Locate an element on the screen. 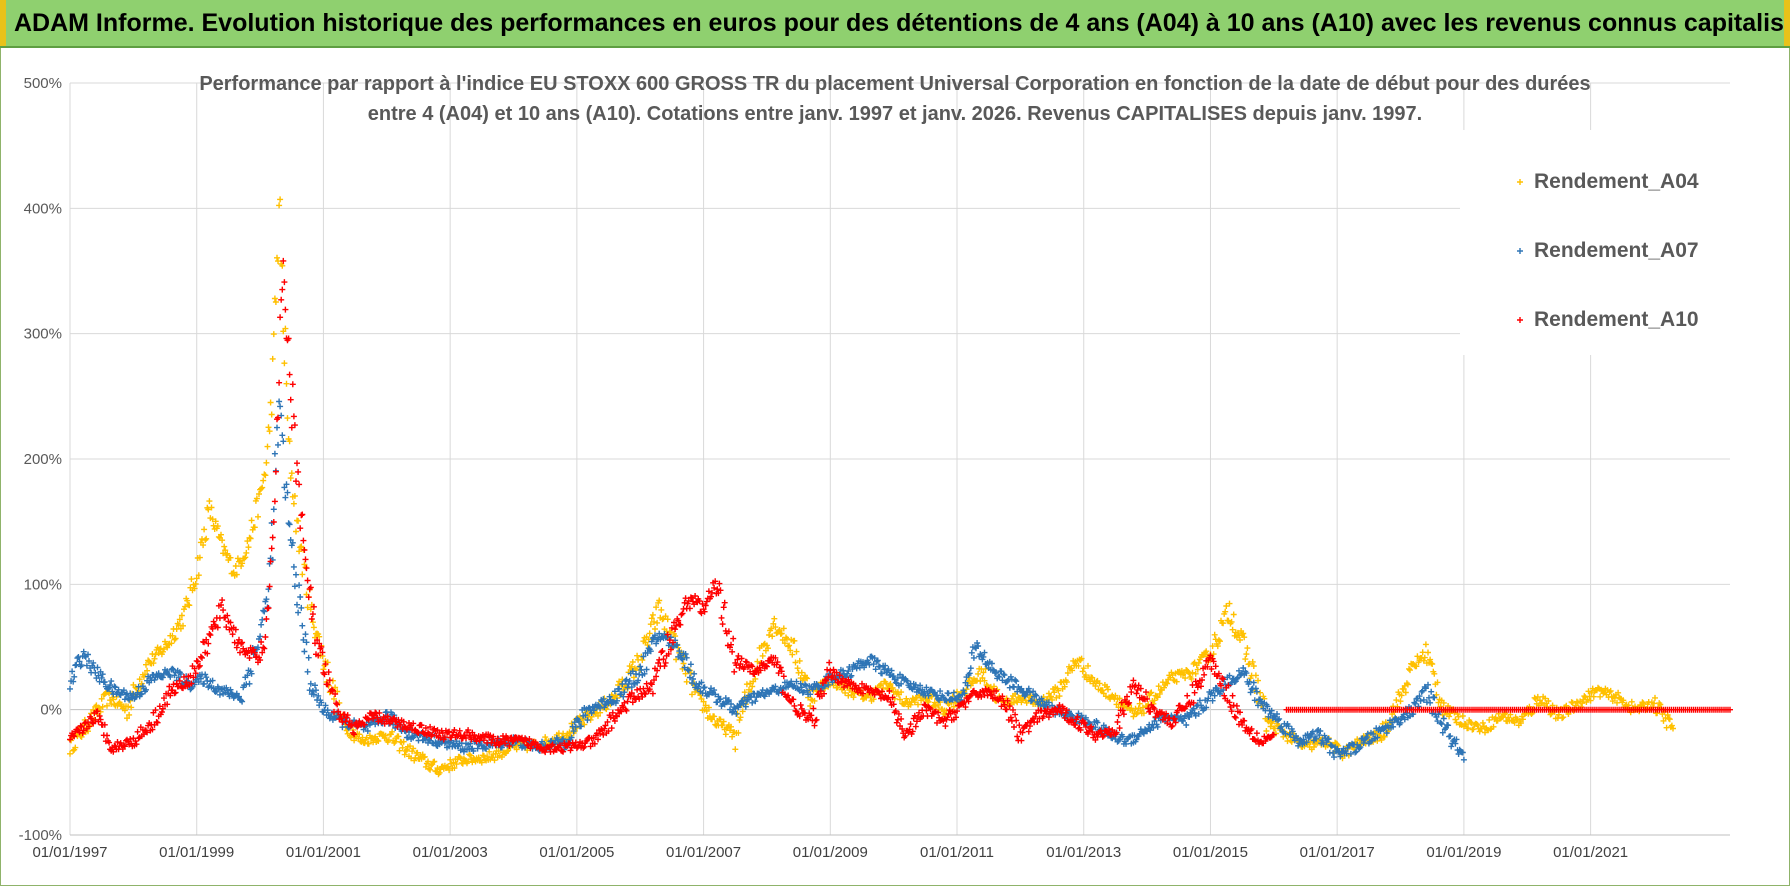  y-tick-label: 500% is located at coordinates (43, 83).